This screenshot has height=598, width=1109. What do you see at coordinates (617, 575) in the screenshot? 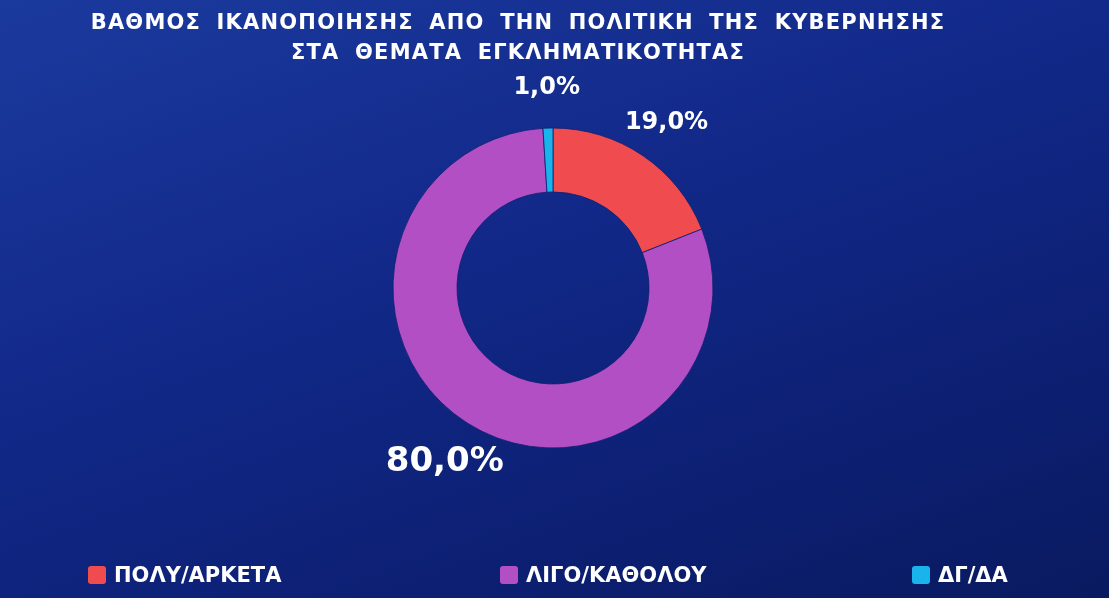
I see `slice-label: ΛΙΓΟ/ΚΑΘΟΛΟΥ` at bounding box center [617, 575].